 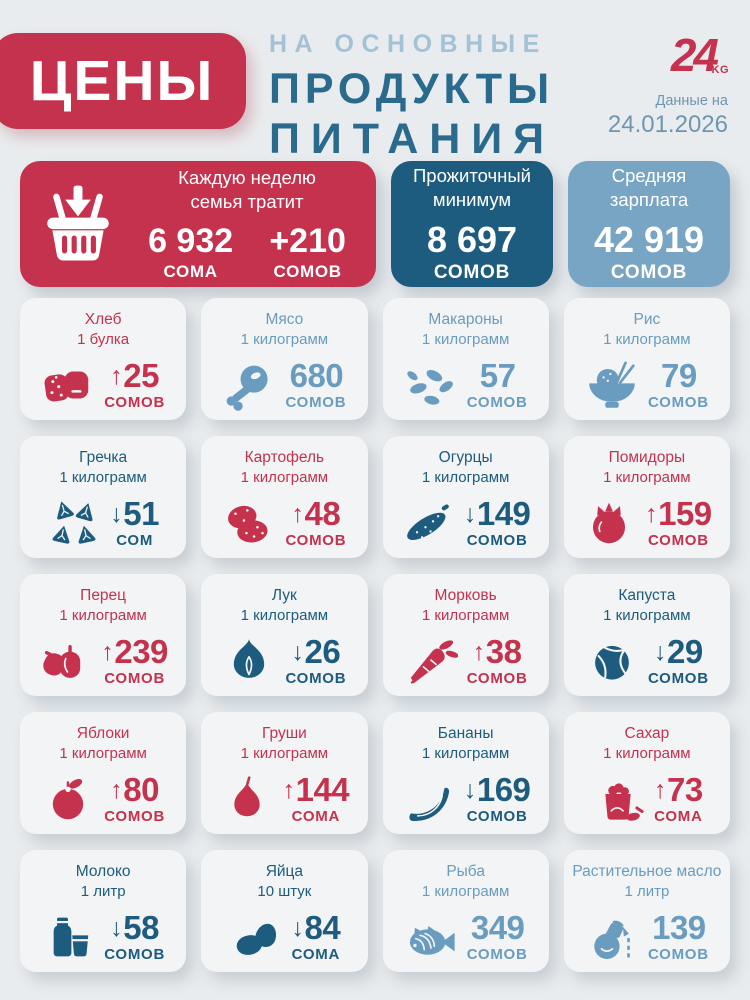 I want to click on price-value: 51, so click(x=141, y=514).